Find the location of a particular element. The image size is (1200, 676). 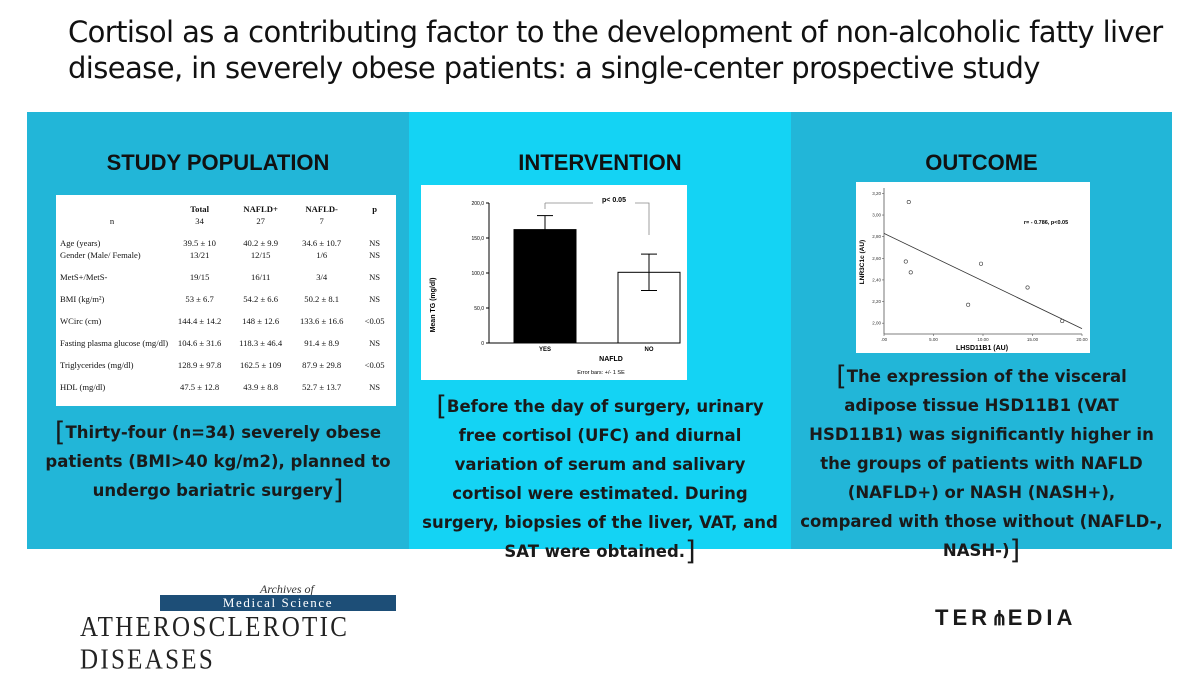

table-cell: n is located at coordinates (112, 221).